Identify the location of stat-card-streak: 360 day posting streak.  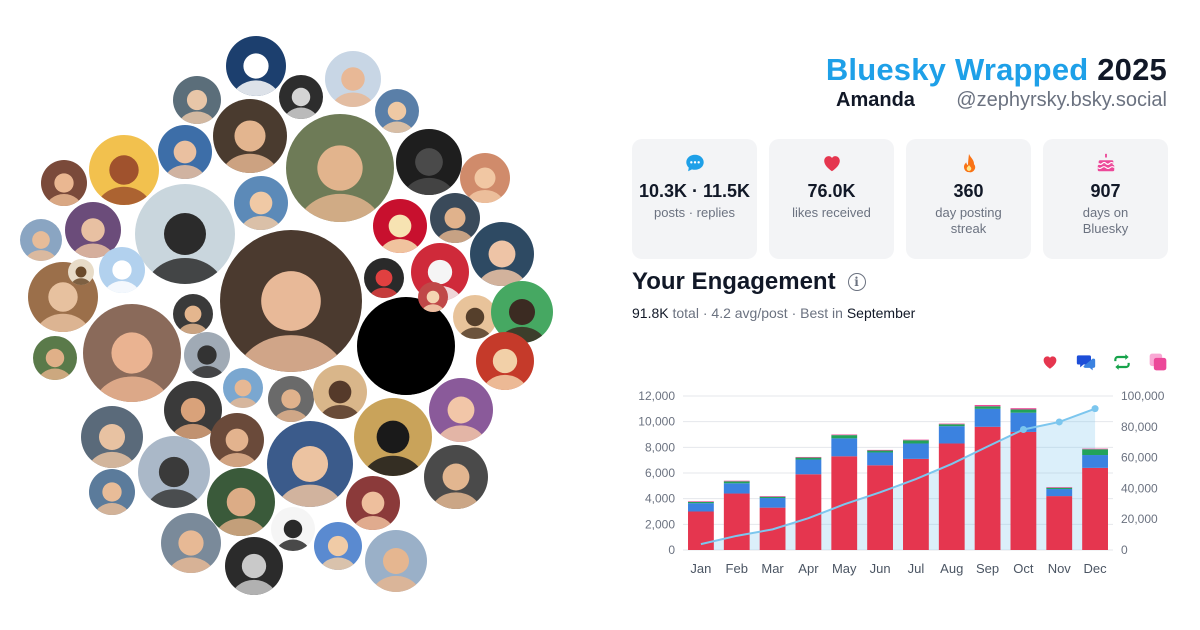
(968, 199).